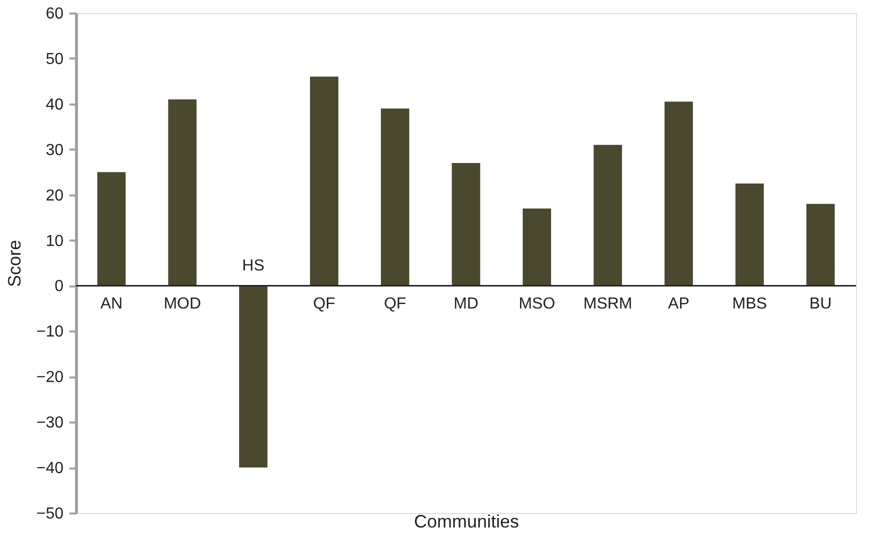 The height and width of the screenshot is (557, 885). I want to click on x-tick-label: MOD, so click(183, 304).